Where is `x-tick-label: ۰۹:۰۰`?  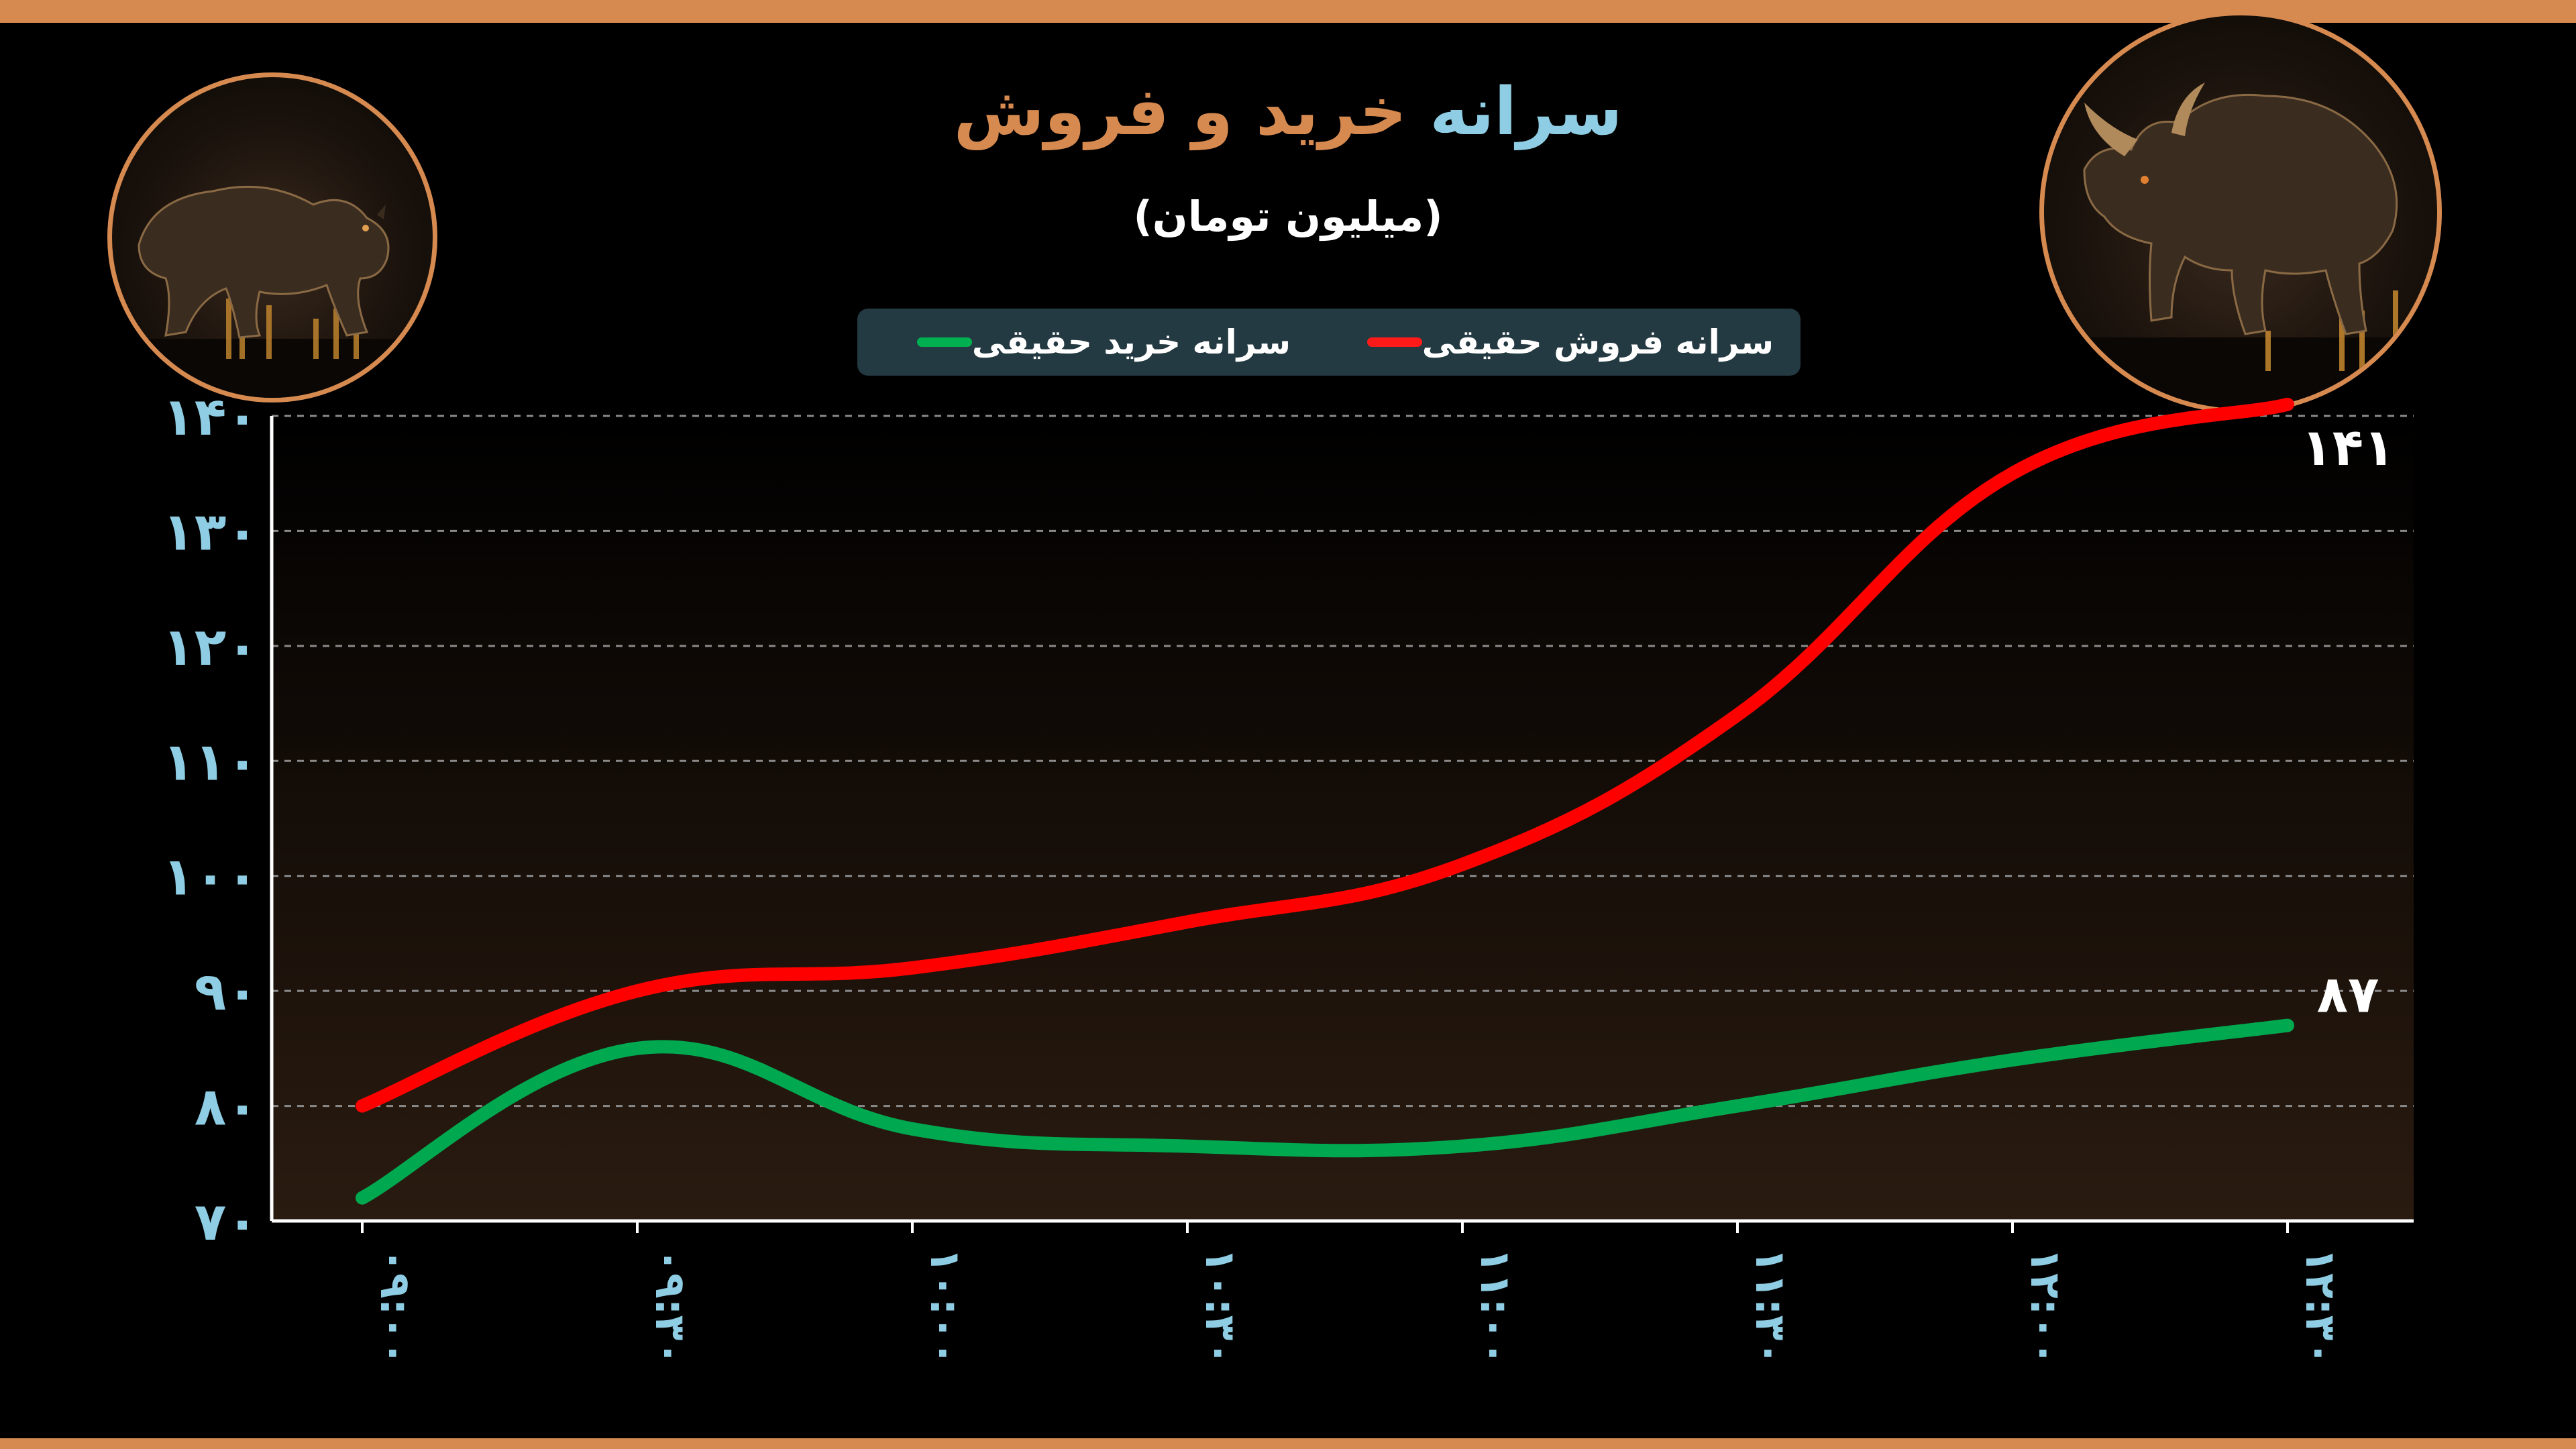 x-tick-label: ۰۹:۰۰ is located at coordinates (395, 1307).